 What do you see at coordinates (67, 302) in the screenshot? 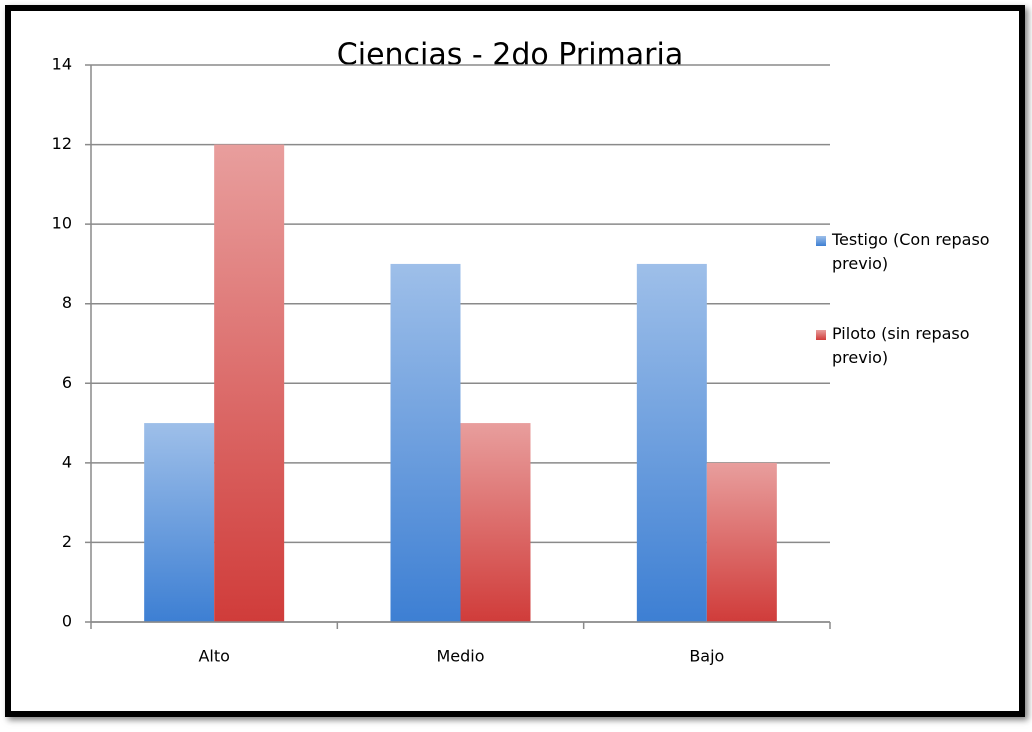
I see `y-tick-label: 8` at bounding box center [67, 302].